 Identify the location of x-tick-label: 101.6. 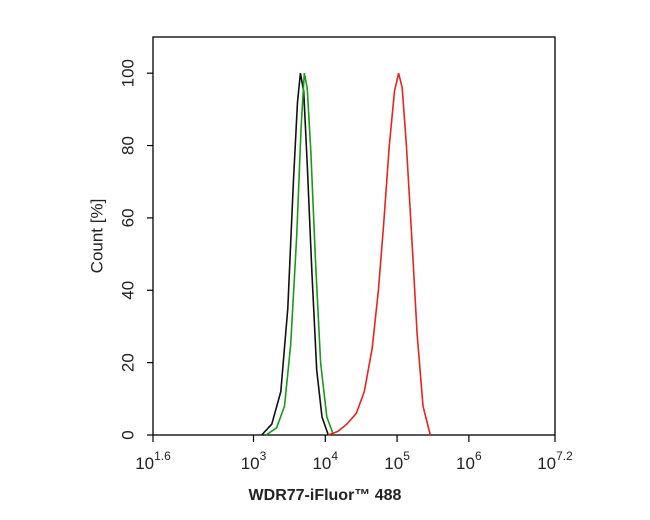
(153, 461).